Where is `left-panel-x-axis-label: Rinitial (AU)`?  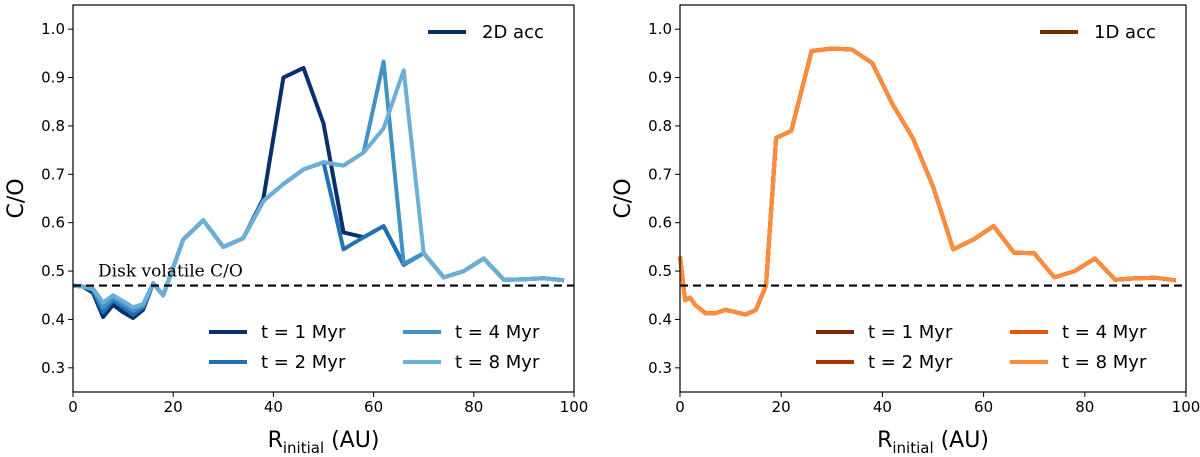 left-panel-x-axis-label: Rinitial (AU) is located at coordinates (324, 442).